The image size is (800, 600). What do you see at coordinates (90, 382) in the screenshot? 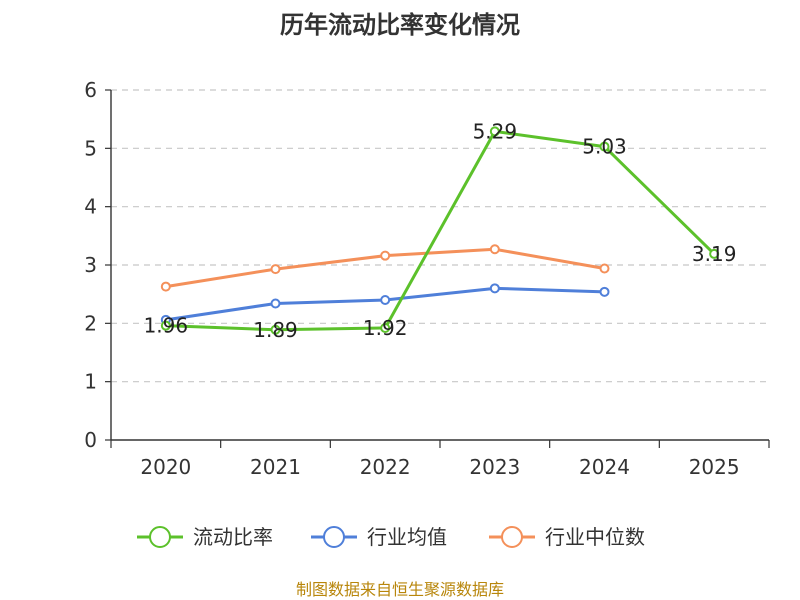
I see `y-tick-label: 1` at bounding box center [90, 382].